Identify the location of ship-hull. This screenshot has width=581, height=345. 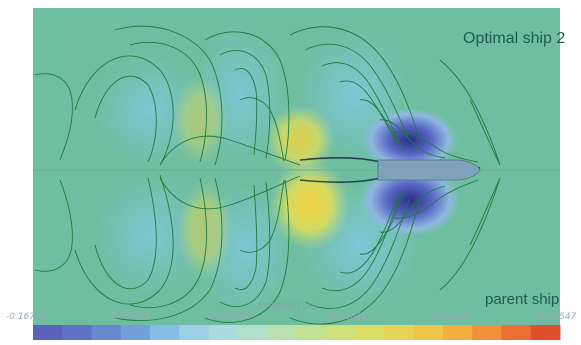
(429, 170).